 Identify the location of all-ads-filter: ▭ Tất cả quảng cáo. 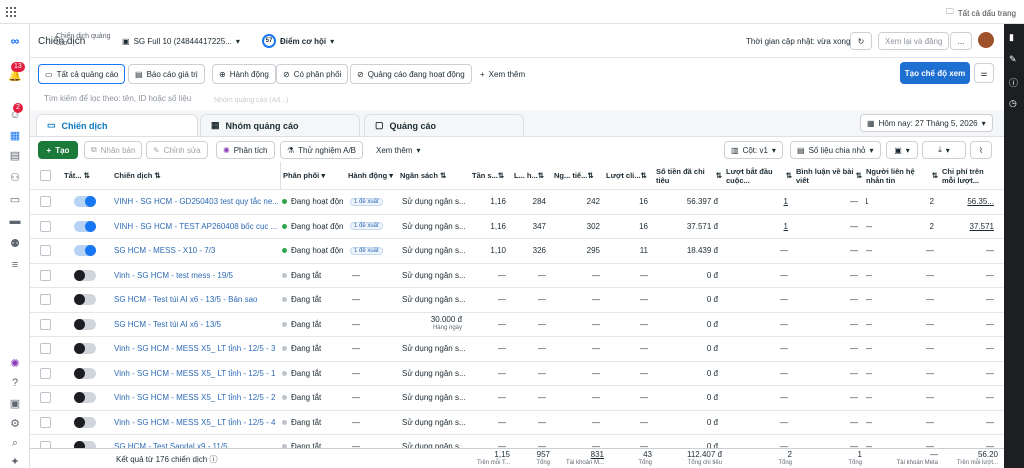
(82, 74).